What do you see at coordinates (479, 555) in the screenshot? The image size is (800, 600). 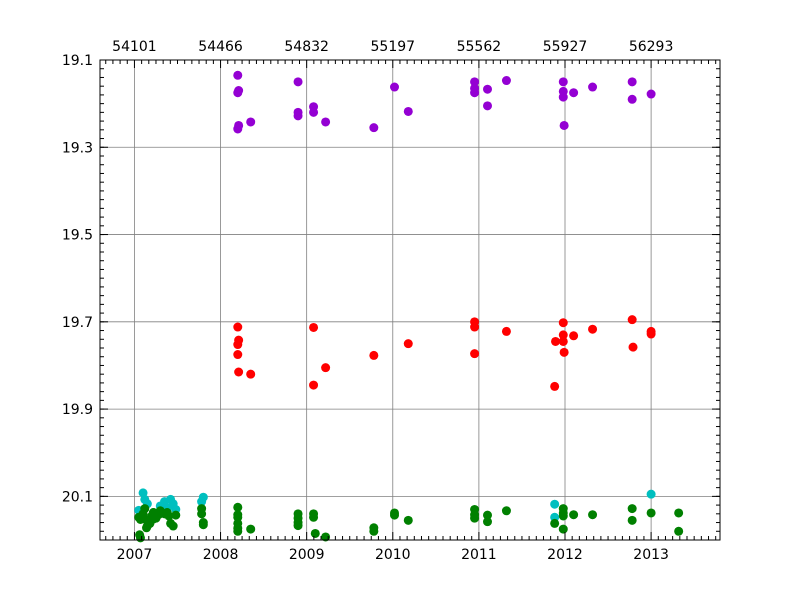 I see `x-tick-label-bottom: 2011` at bounding box center [479, 555].